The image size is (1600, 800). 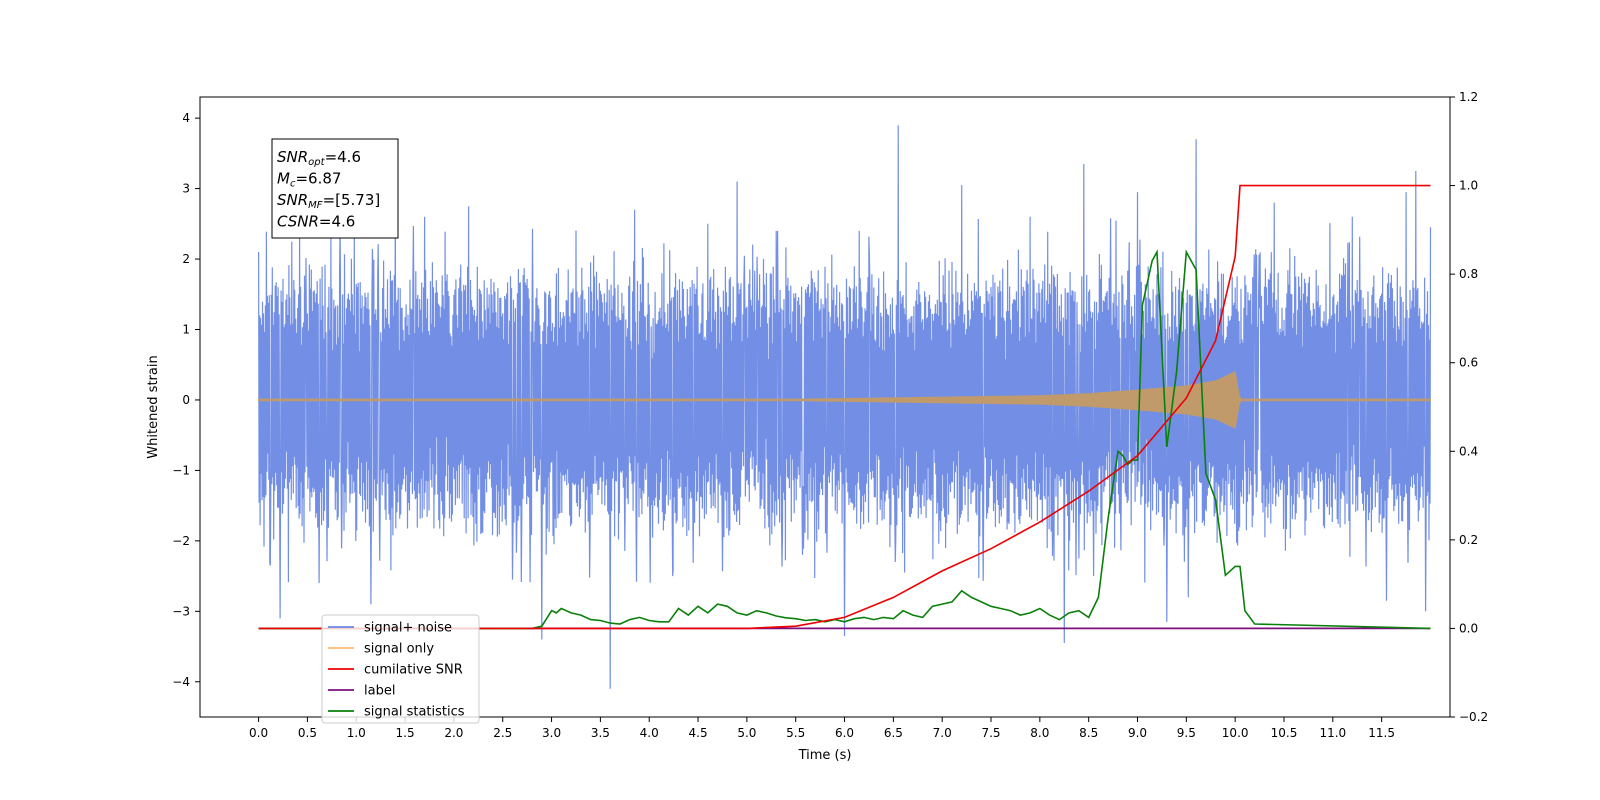 What do you see at coordinates (453, 733) in the screenshot?
I see `x-tick-label: 2.0` at bounding box center [453, 733].